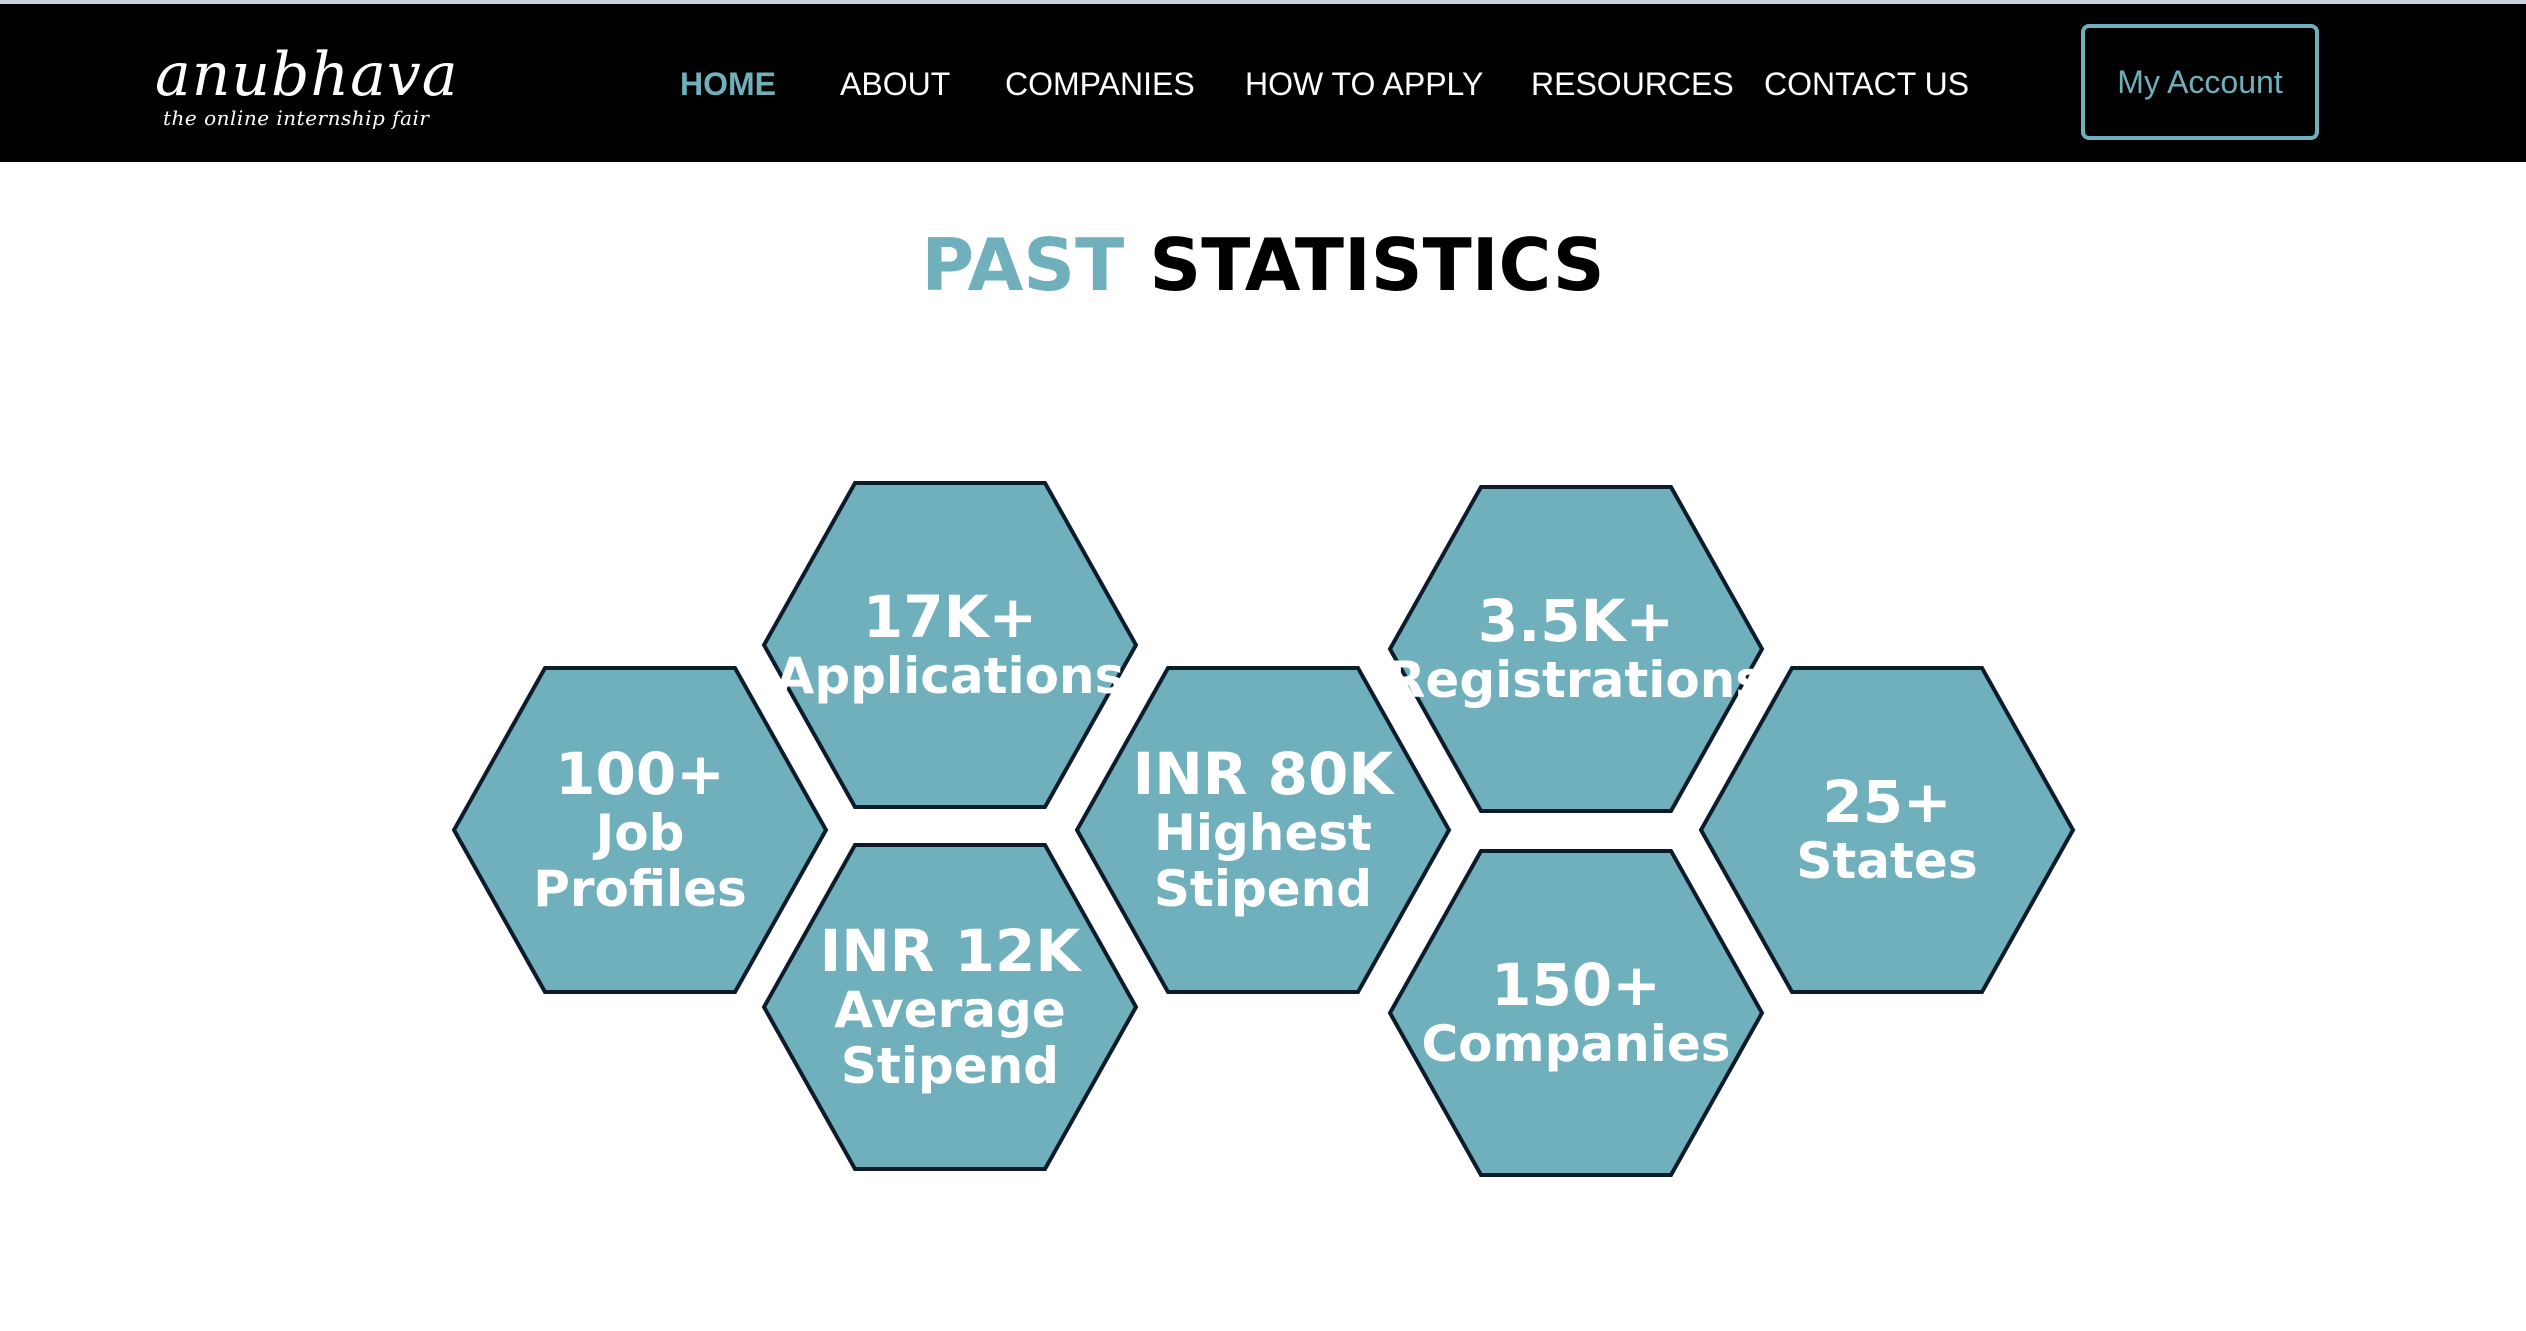 This screenshot has height=1331, width=2526. What do you see at coordinates (1632, 84) in the screenshot?
I see `nav-item-resources: RESOURCES` at bounding box center [1632, 84].